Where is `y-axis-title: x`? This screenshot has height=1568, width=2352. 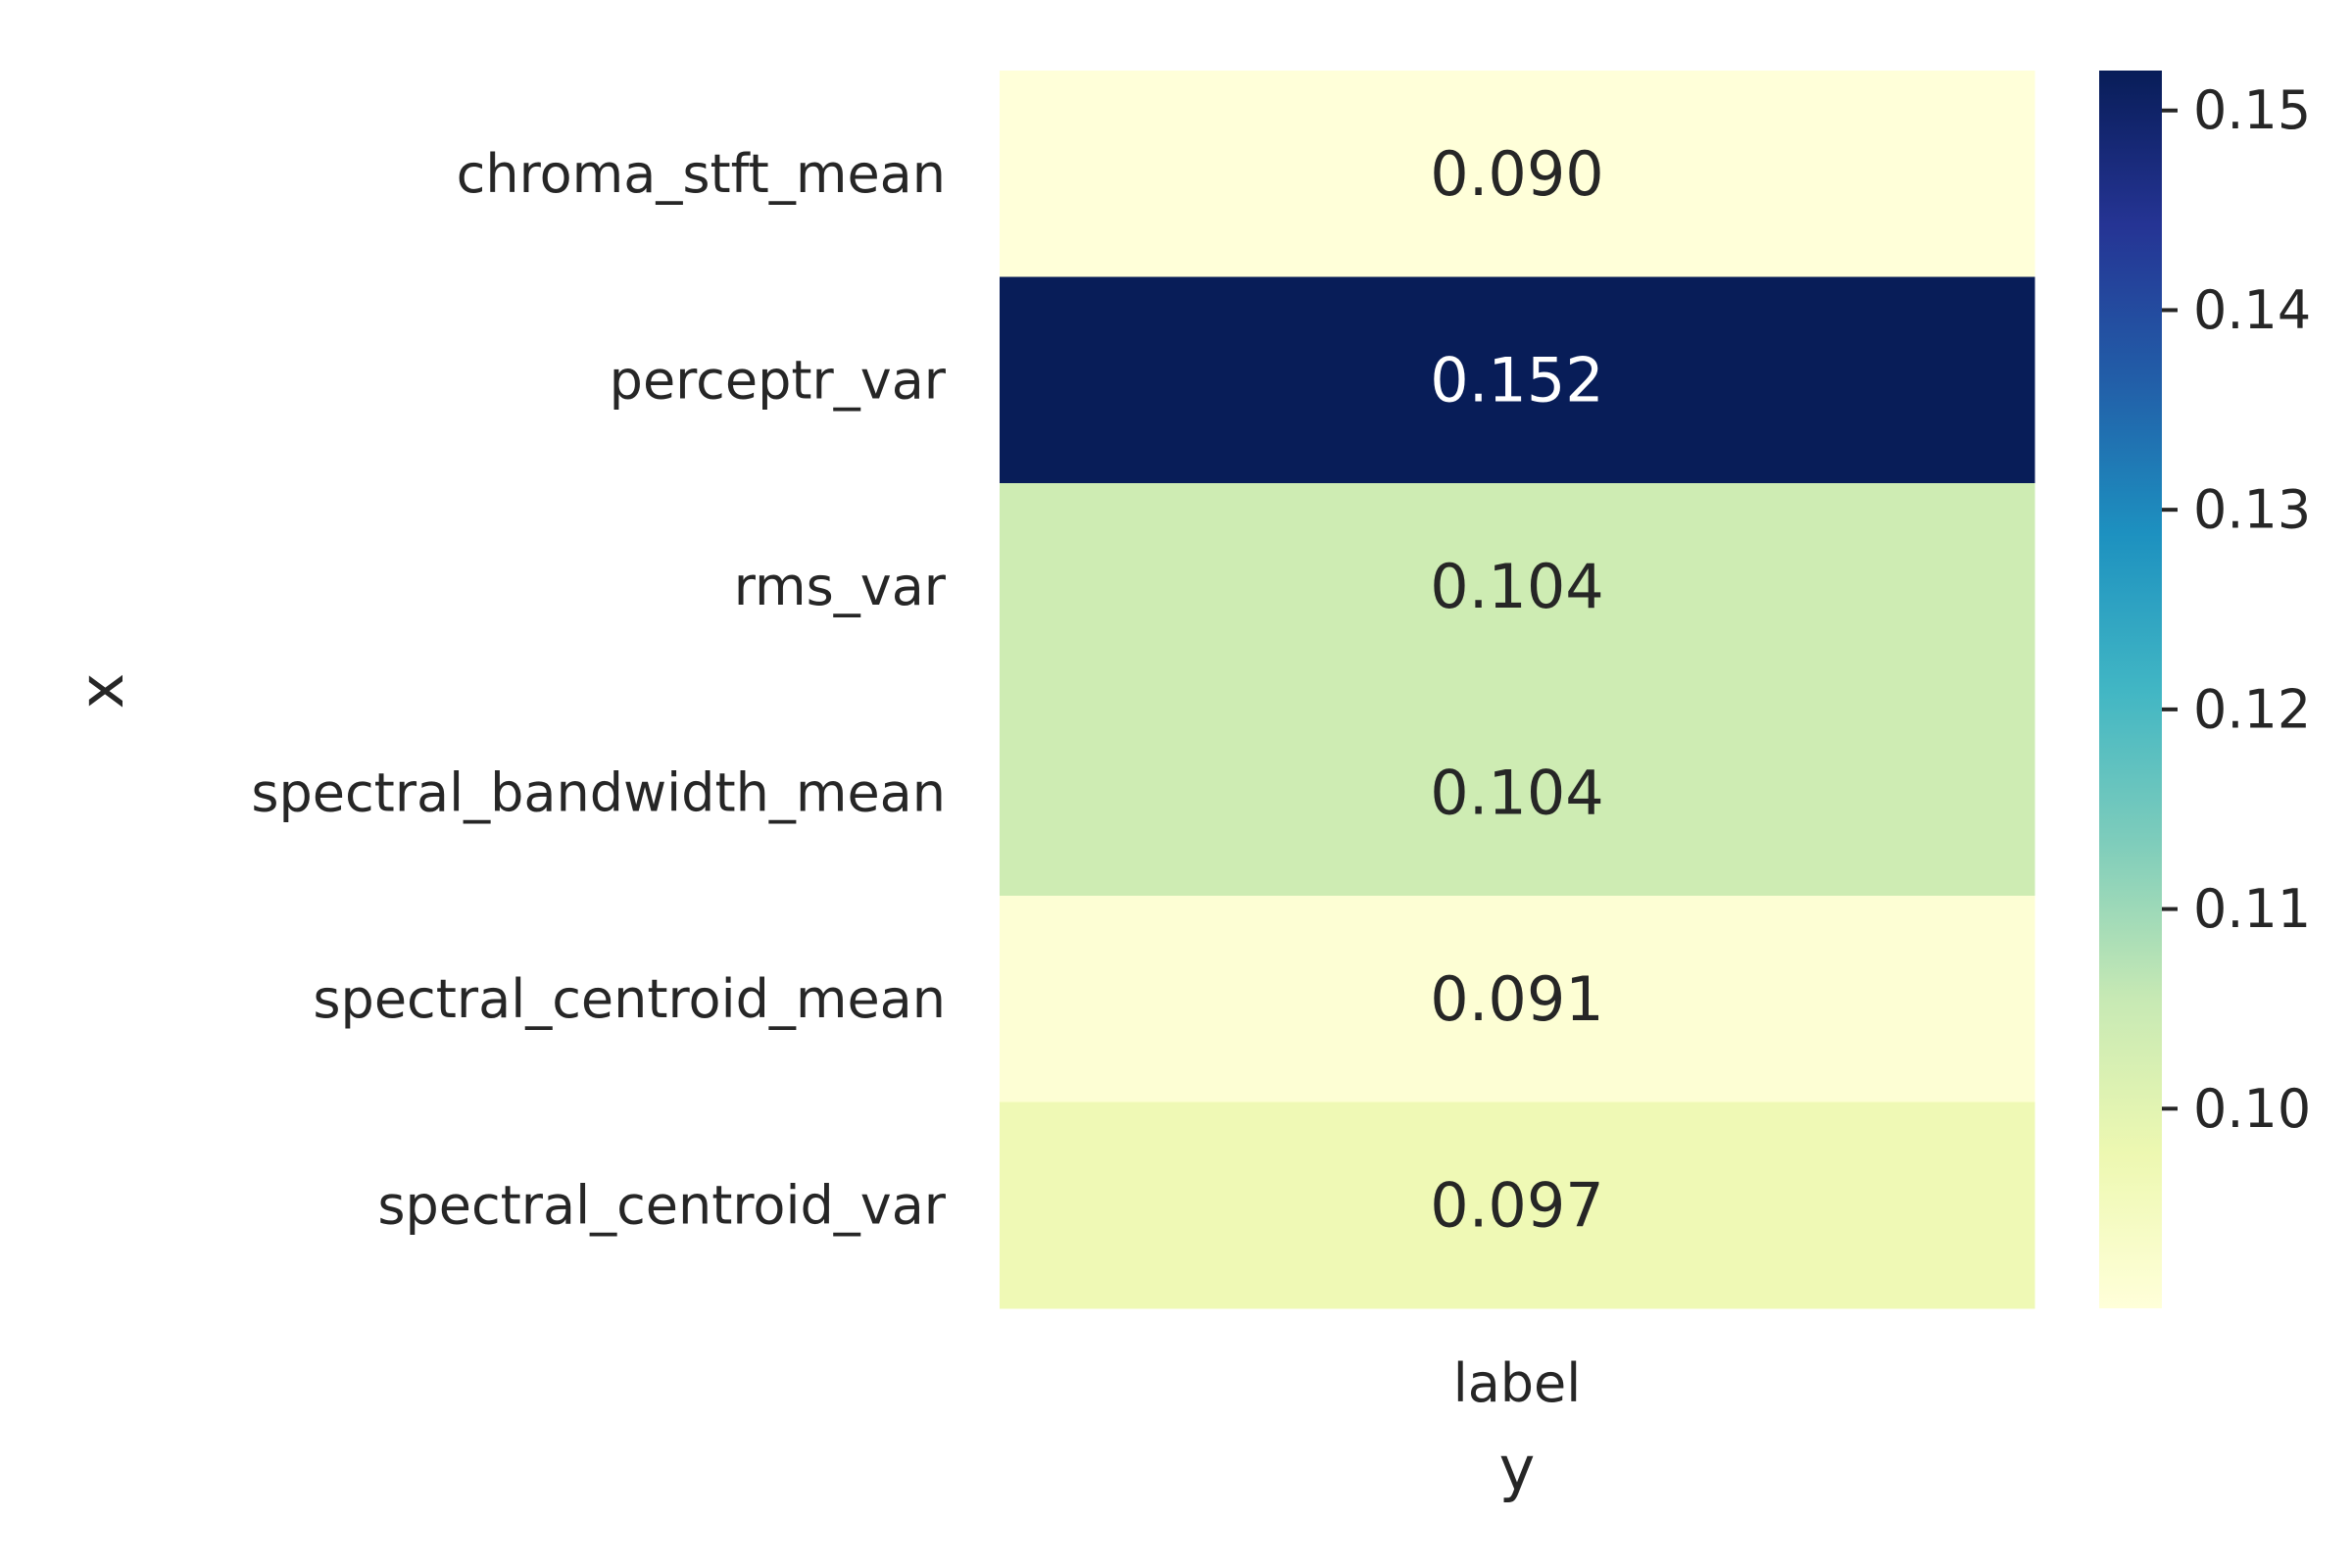 y-axis-title: x is located at coordinates (101, 691).